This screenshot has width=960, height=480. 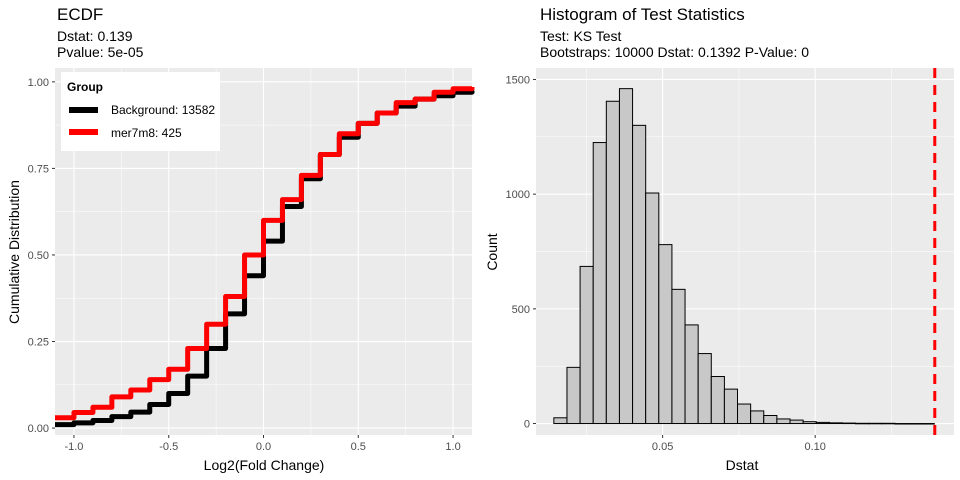 What do you see at coordinates (38, 343) in the screenshot?
I see `ecdf-y-tick-label: 0.25` at bounding box center [38, 343].